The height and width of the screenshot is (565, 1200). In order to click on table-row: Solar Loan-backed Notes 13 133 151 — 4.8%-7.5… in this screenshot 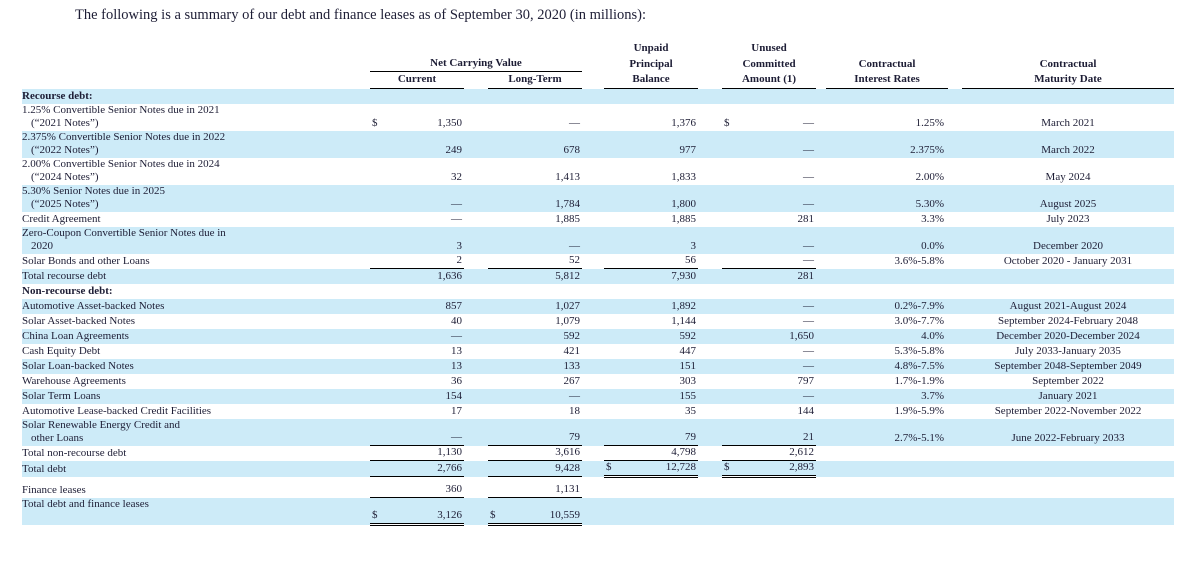, I will do `click(598, 366)`.